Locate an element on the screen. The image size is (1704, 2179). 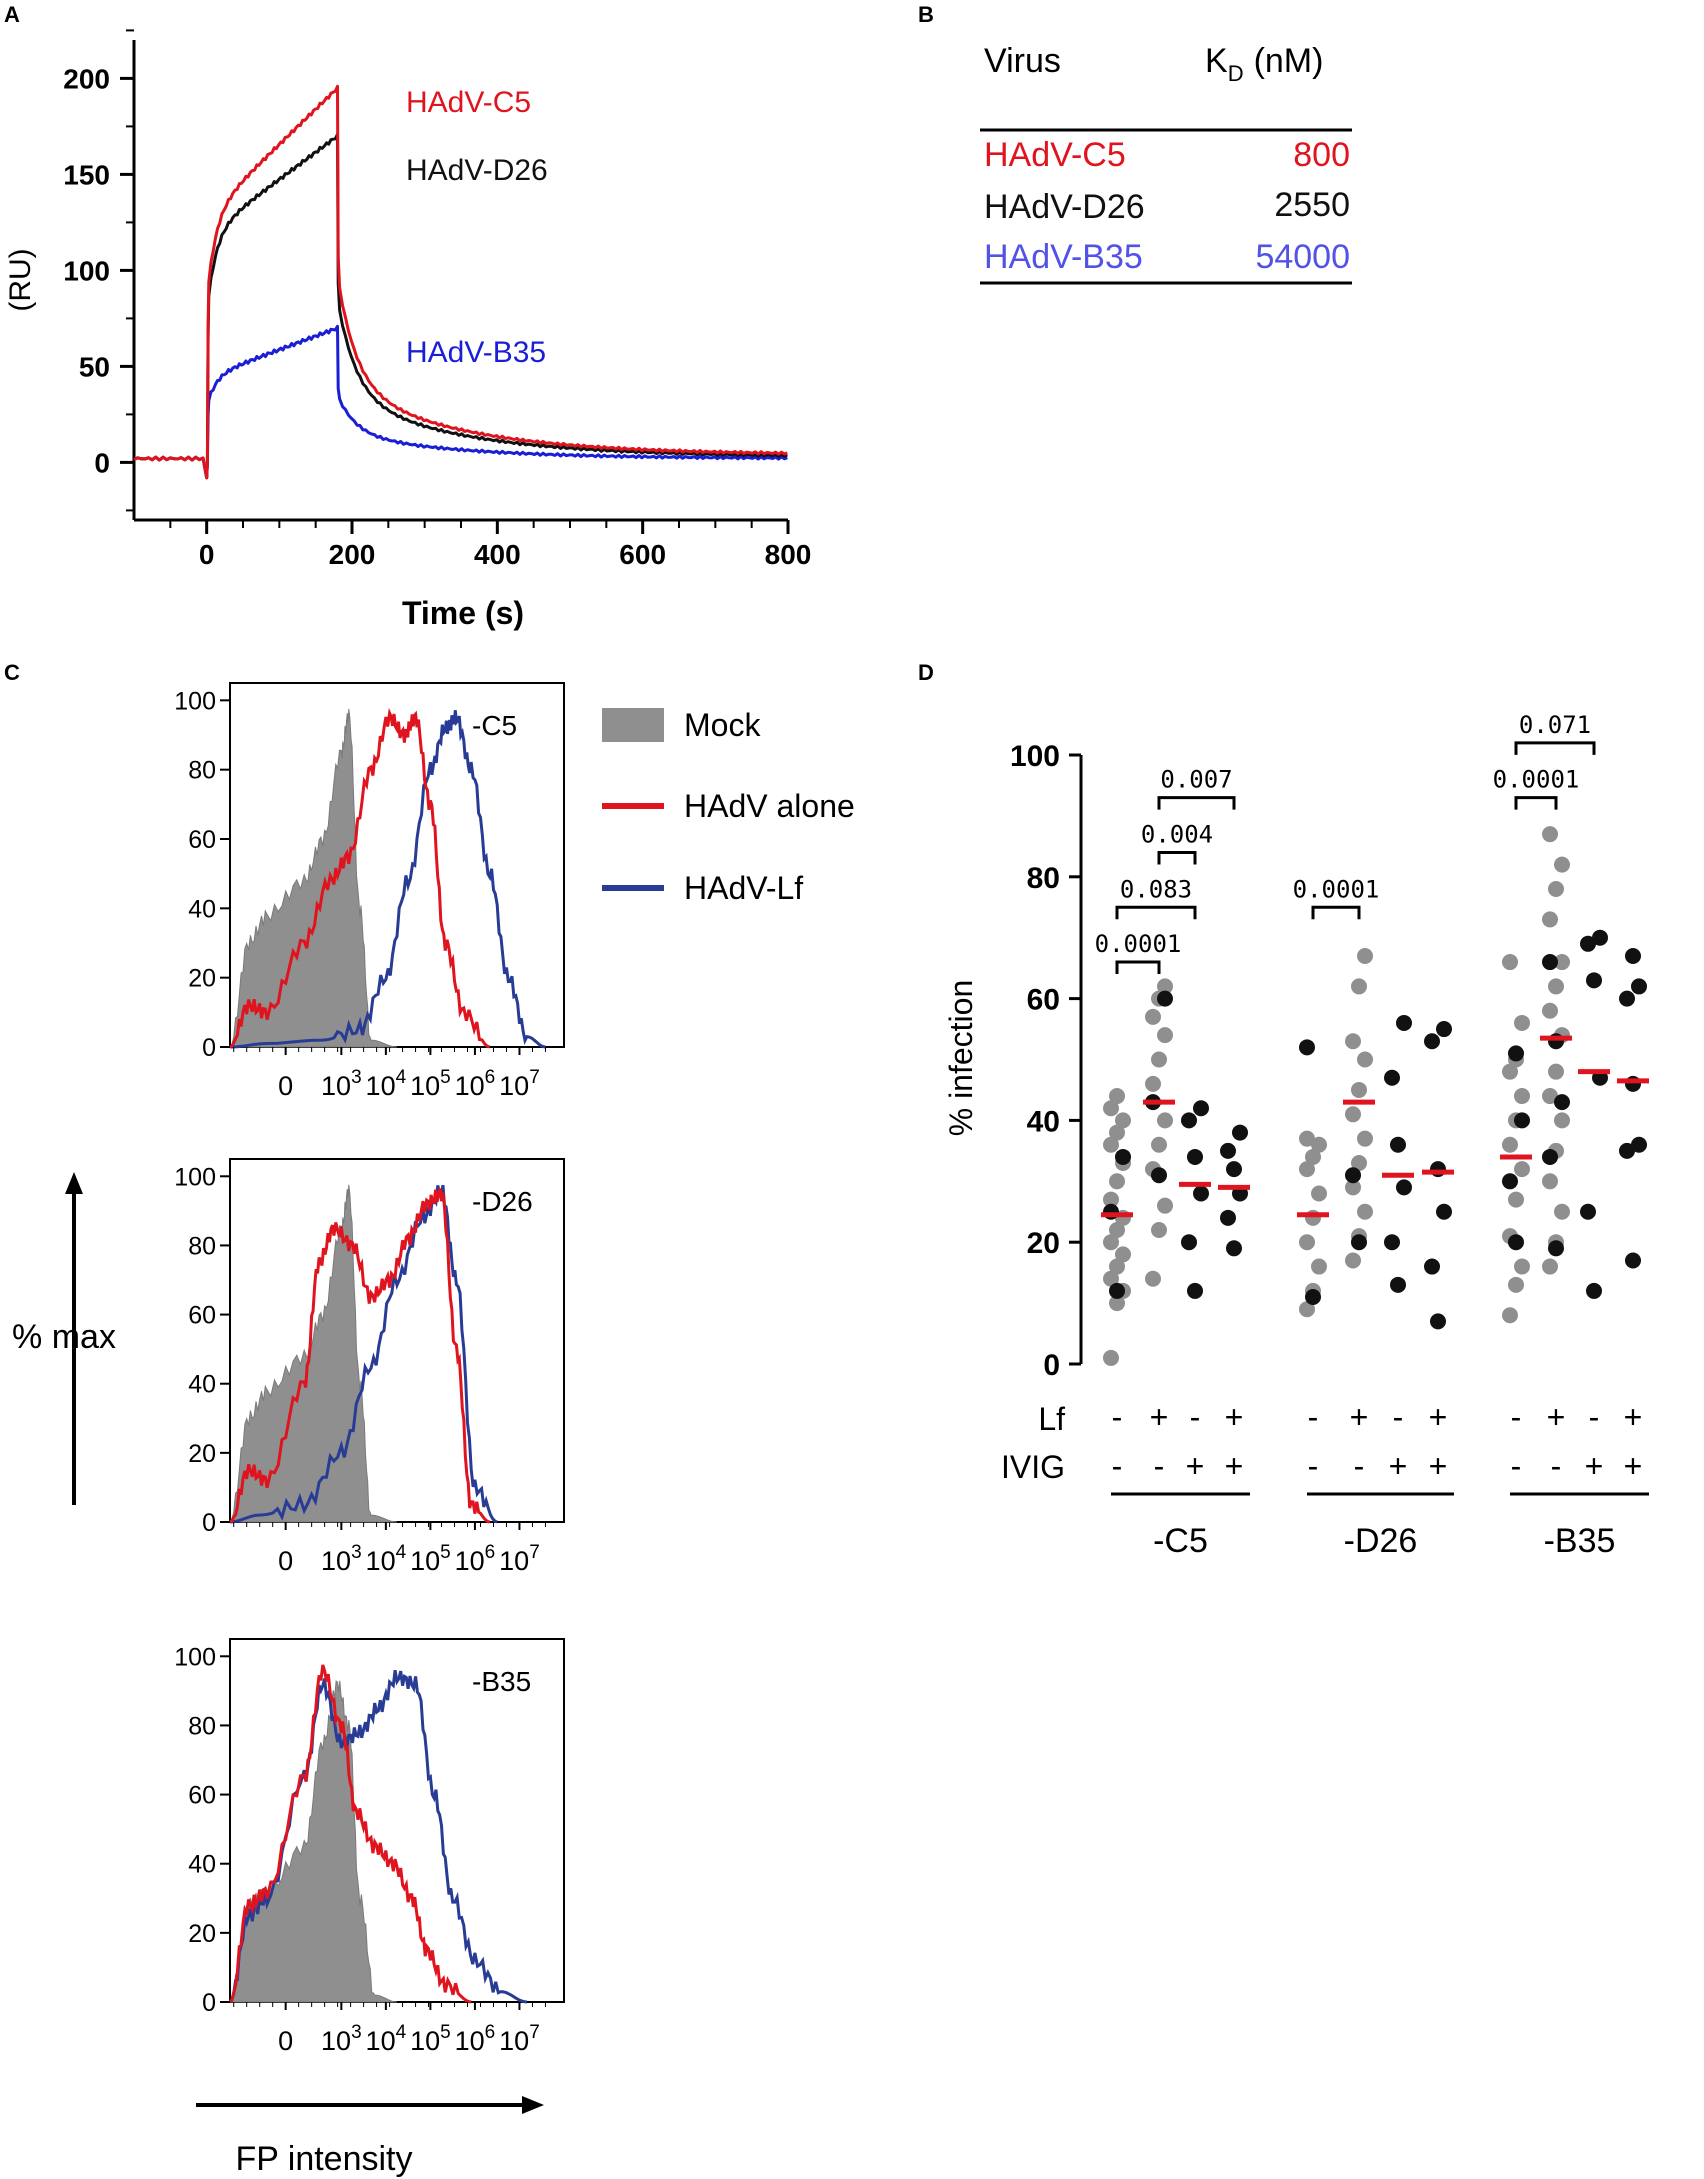
row-label-ivig: IVIG is located at coordinates (1033, 1467).